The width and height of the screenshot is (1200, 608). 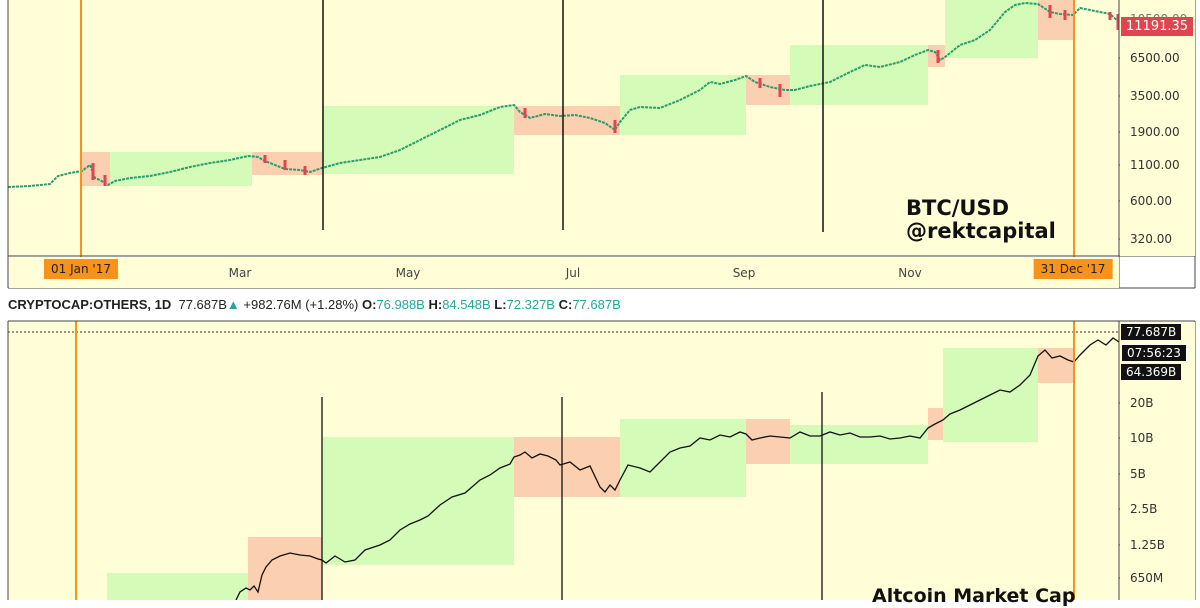 I want to click on btc-axis-label: 1900.00, so click(x=1155, y=132).